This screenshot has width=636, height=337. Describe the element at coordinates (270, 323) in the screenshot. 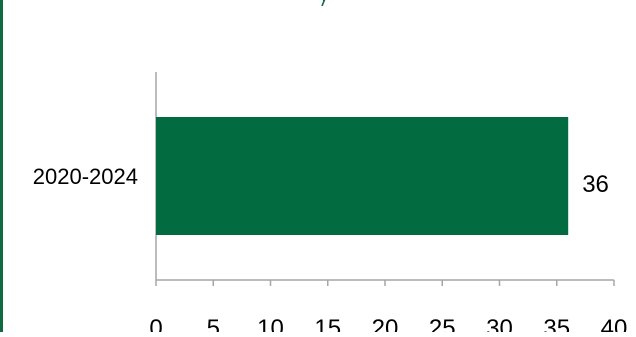

I see `x-tick-label: 10` at that location.